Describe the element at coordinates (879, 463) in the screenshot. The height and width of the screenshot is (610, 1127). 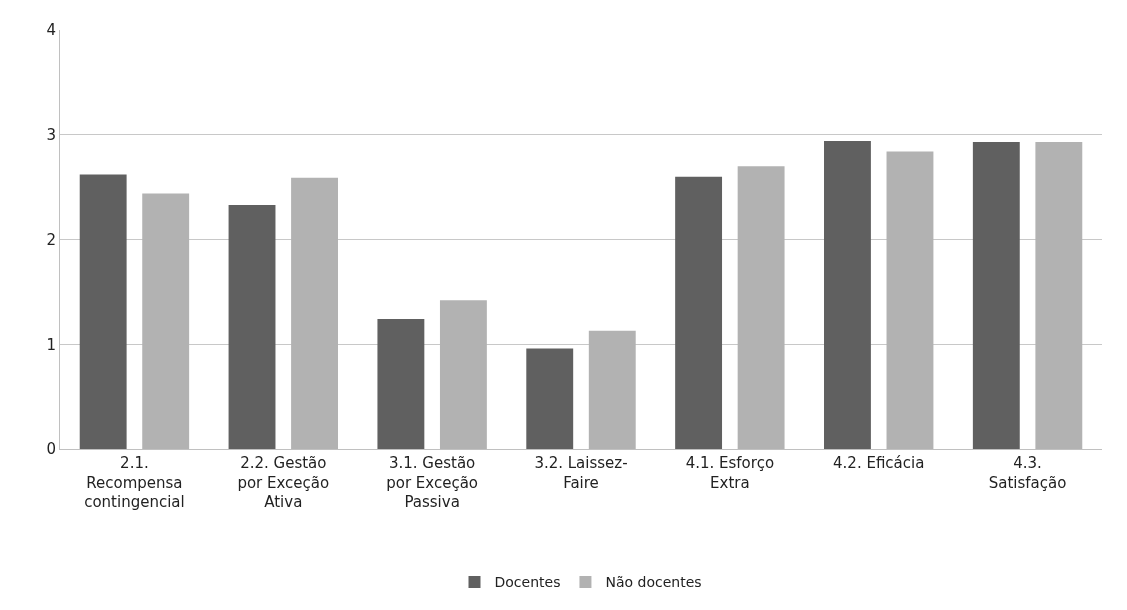
I see `x-tick-label: 4.2. Eficácia` at that location.